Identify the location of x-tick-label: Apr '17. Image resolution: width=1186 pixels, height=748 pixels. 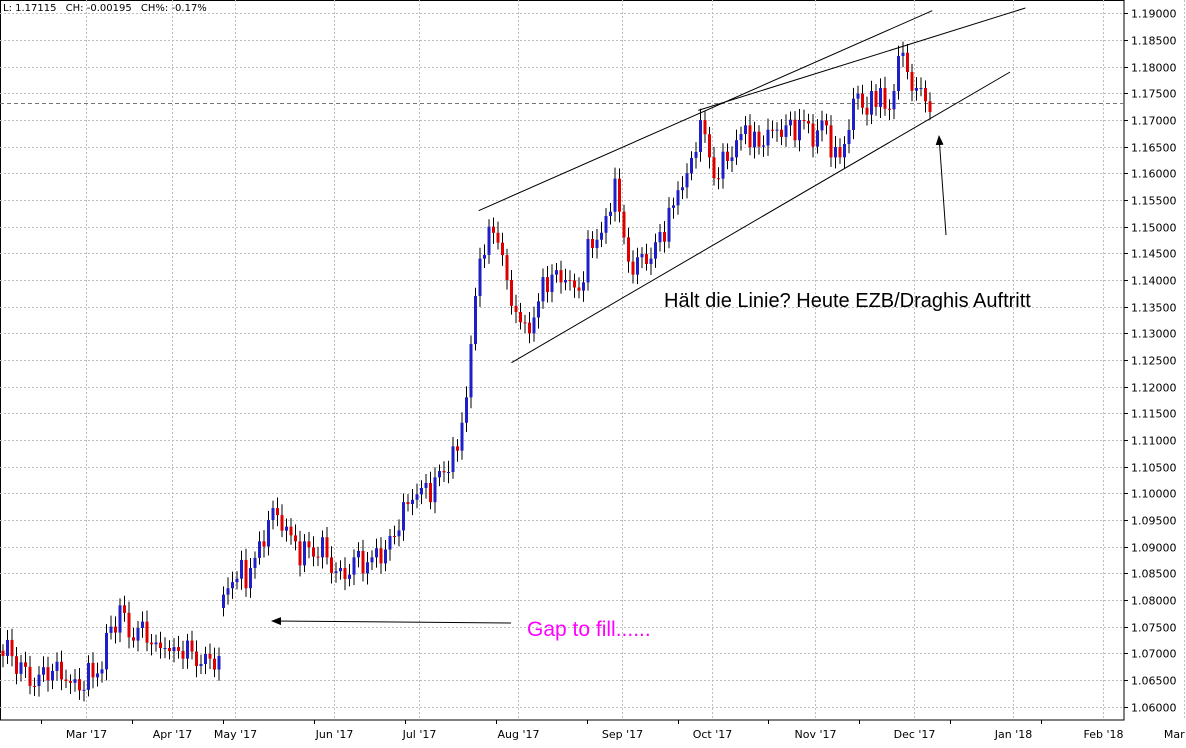
(173, 734).